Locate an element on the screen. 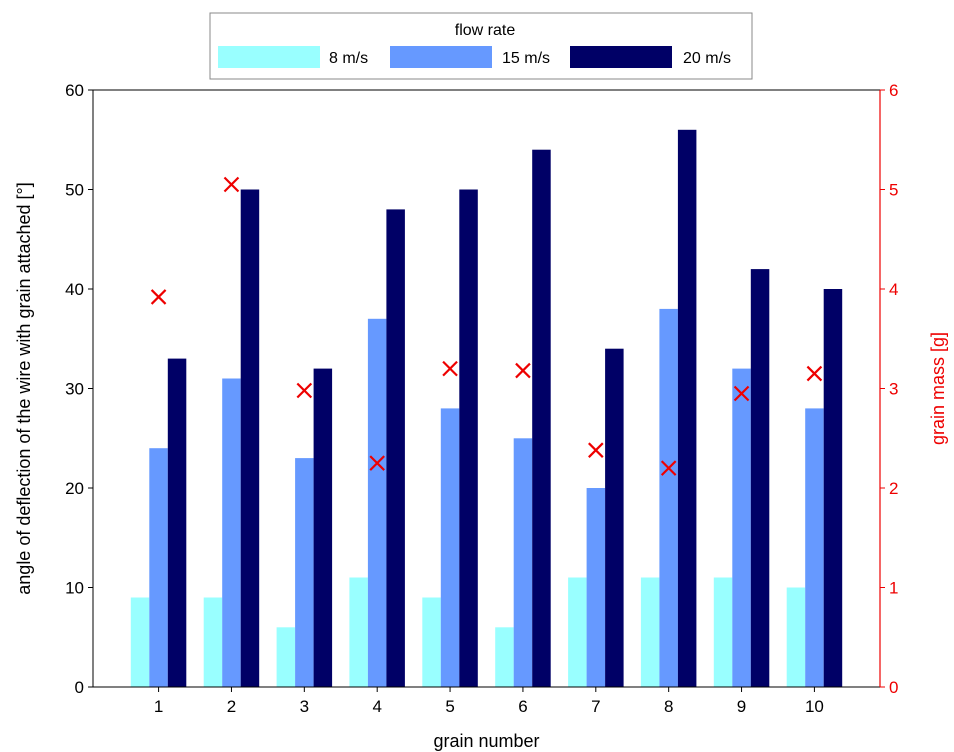 The image size is (954, 752). x-tick-label: 4 is located at coordinates (376, 706).